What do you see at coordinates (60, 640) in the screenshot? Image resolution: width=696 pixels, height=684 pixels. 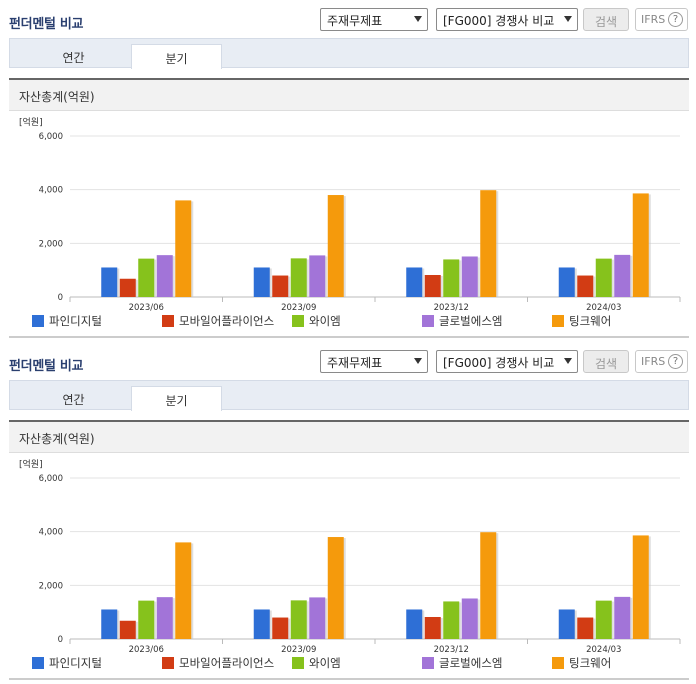 I see `y-tick-label: 0` at bounding box center [60, 640].